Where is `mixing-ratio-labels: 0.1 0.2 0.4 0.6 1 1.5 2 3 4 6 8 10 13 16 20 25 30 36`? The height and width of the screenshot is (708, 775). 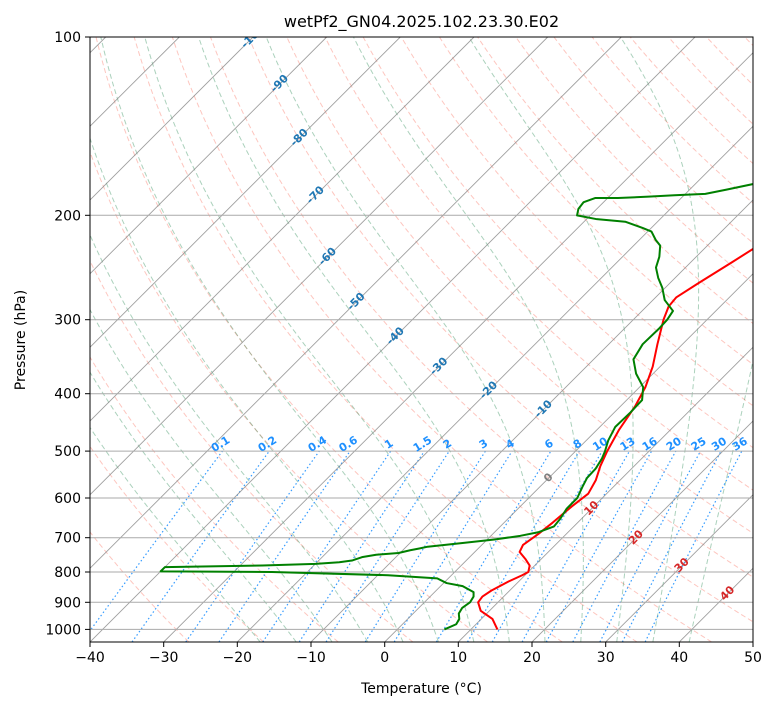 mixing-ratio-labels: 0.1 0.2 0.4 0.6 1 1.5 2 3 4 6 8 10 13 16 20 25 30 36 is located at coordinates (479, 444).